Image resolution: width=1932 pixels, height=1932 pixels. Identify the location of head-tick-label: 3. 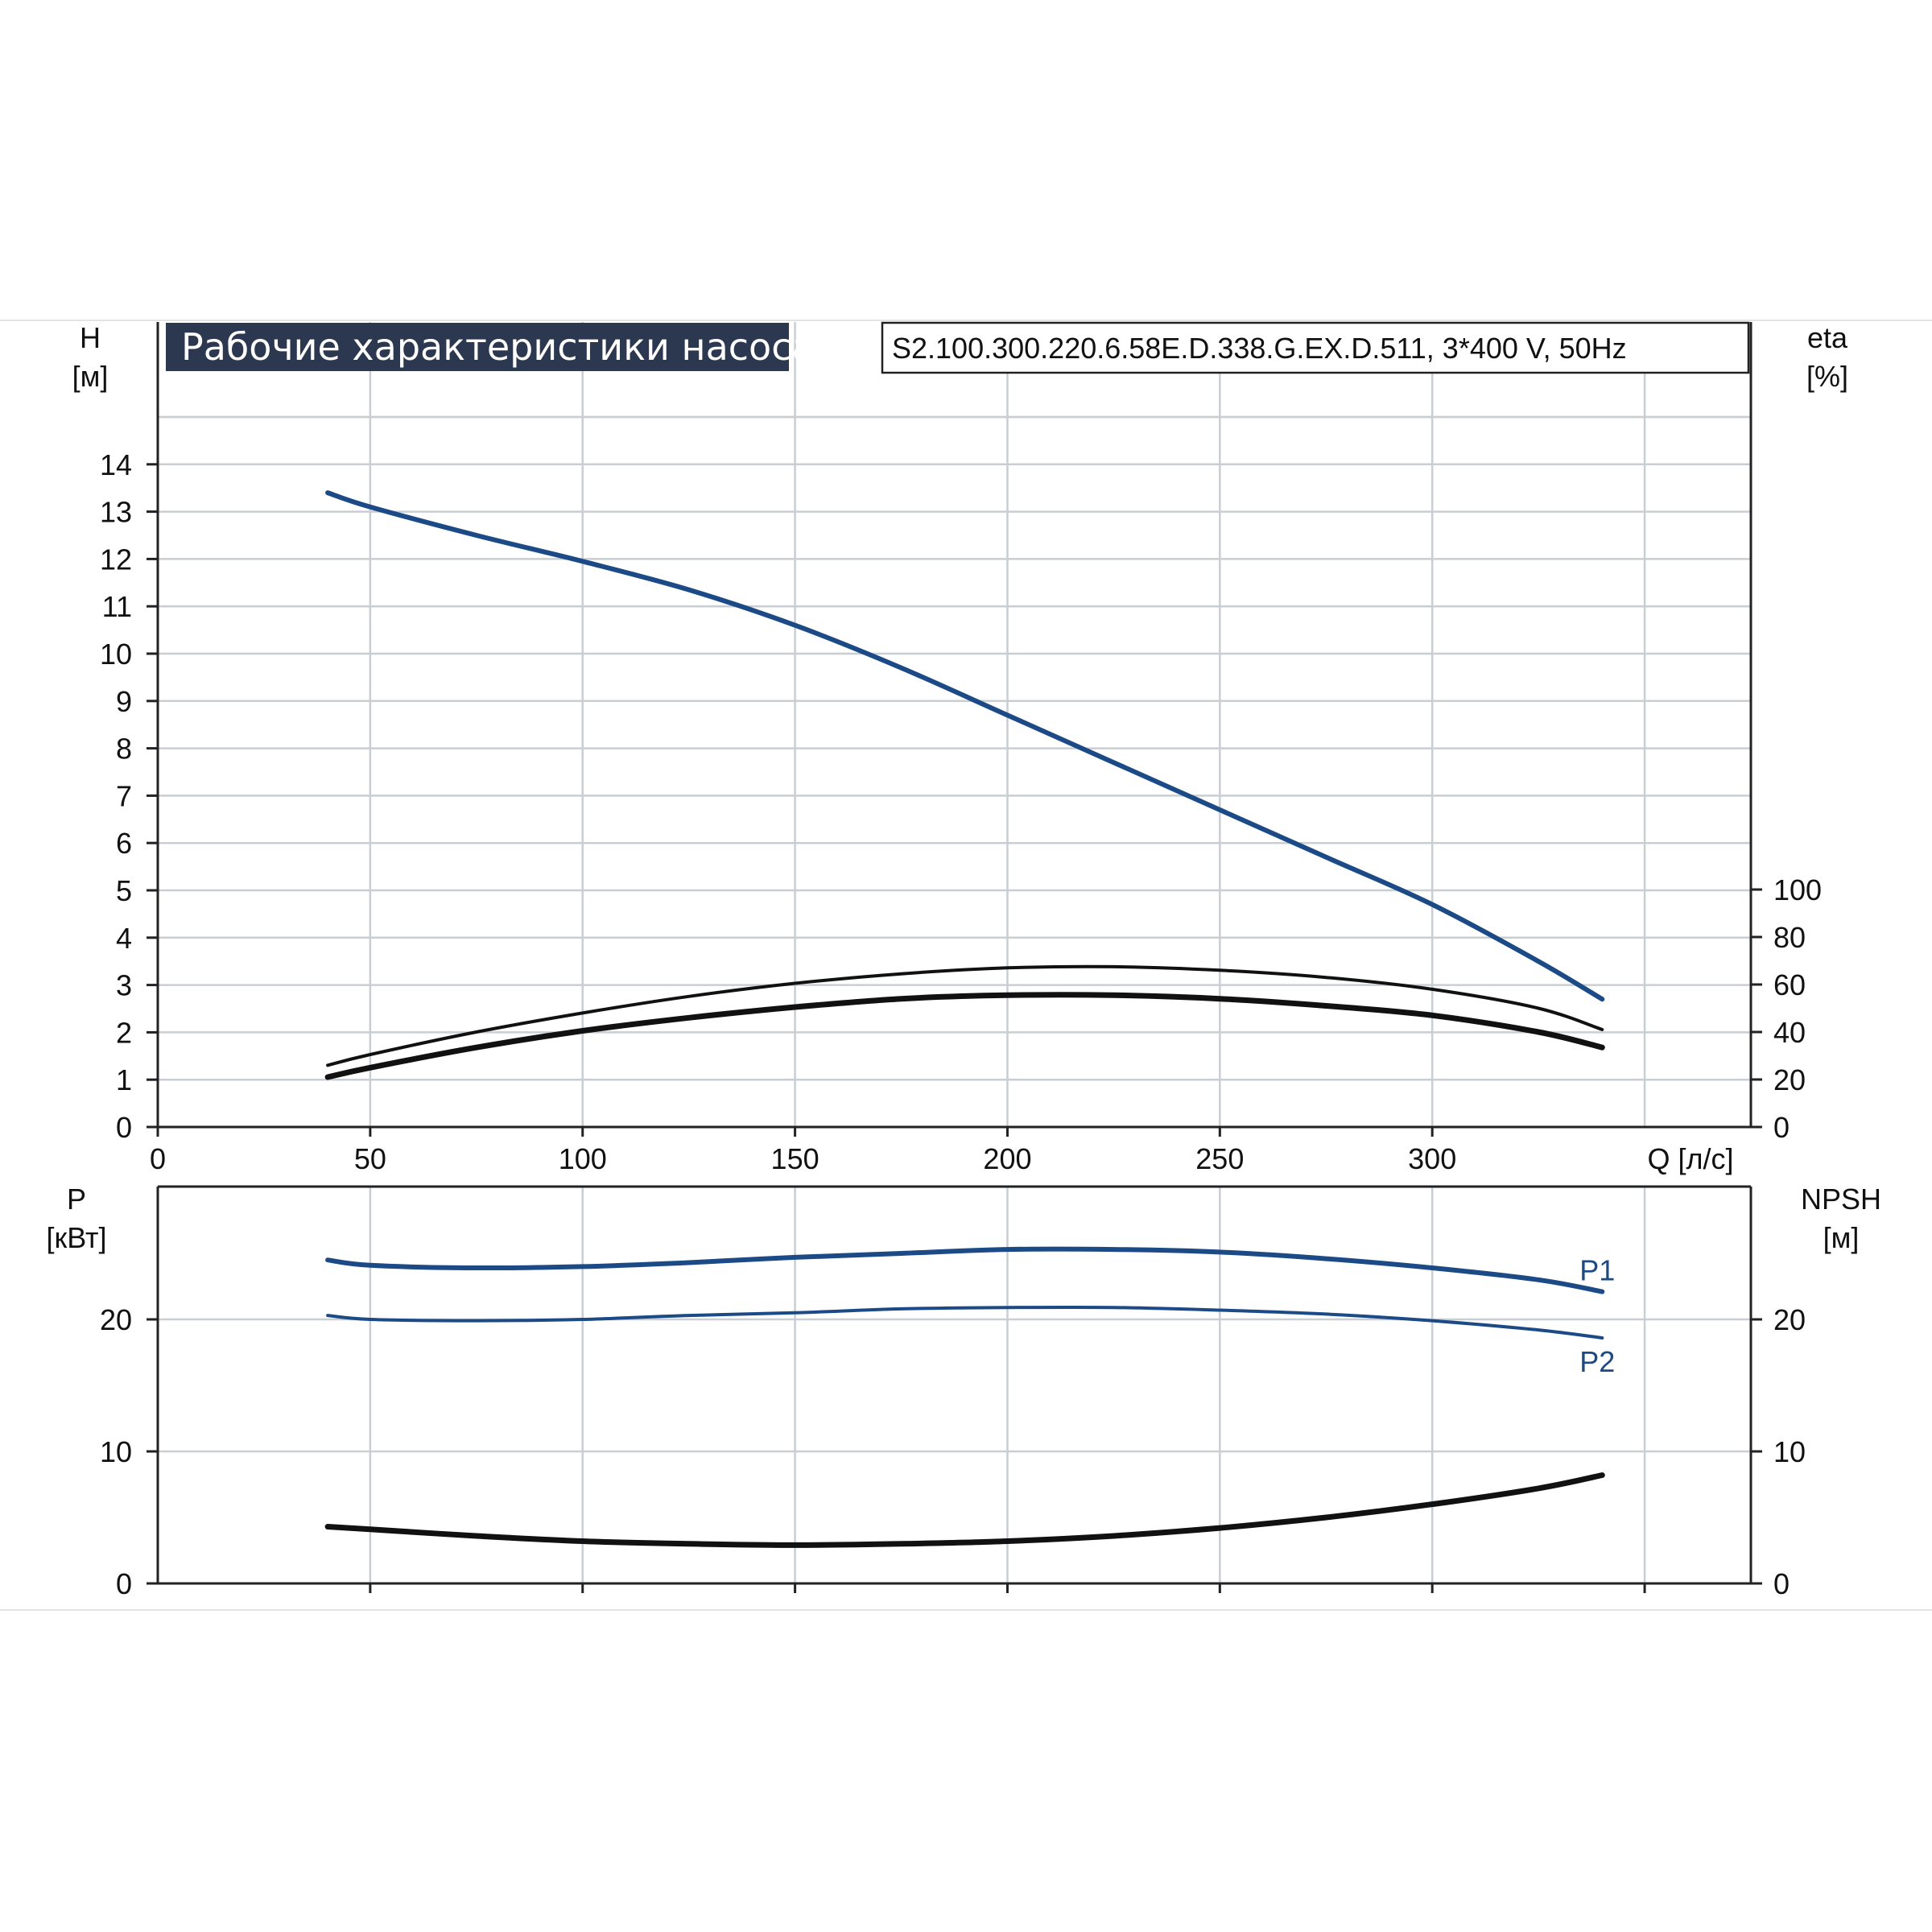
(124, 985).